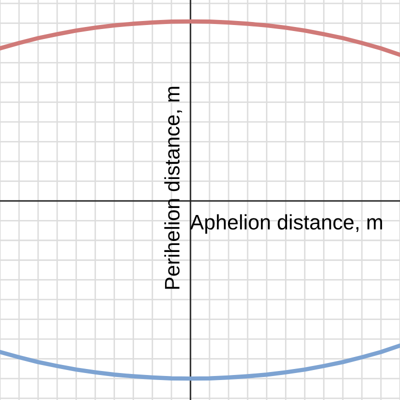 The height and width of the screenshot is (400, 400). What do you see at coordinates (173, 187) in the screenshot?
I see `y-axis-title: Perihelion distance, m` at bounding box center [173, 187].